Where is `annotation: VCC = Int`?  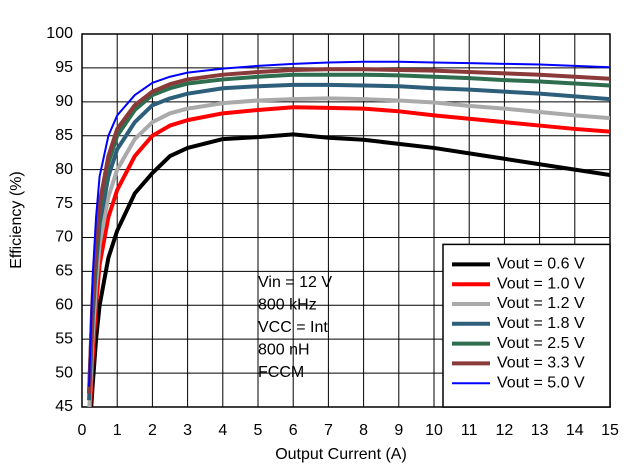
annotation: VCC = Int is located at coordinates (293, 327).